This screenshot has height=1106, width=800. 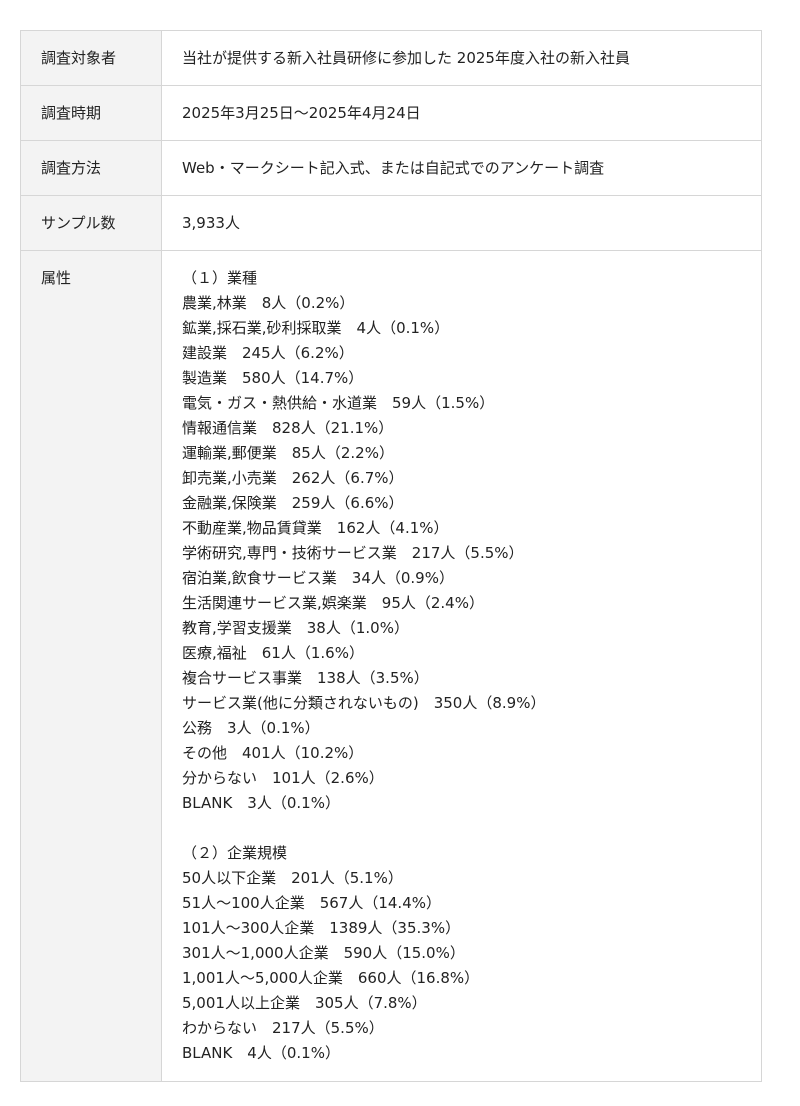 What do you see at coordinates (311, 903) in the screenshot?
I see `company-size-item: 51人～100人企業 567人（14.4%）` at bounding box center [311, 903].